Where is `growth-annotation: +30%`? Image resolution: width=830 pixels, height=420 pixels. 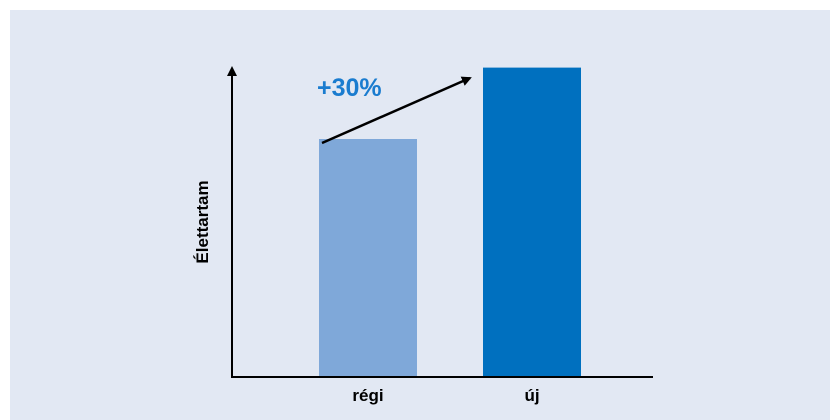
growth-annotation: +30% is located at coordinates (349, 88).